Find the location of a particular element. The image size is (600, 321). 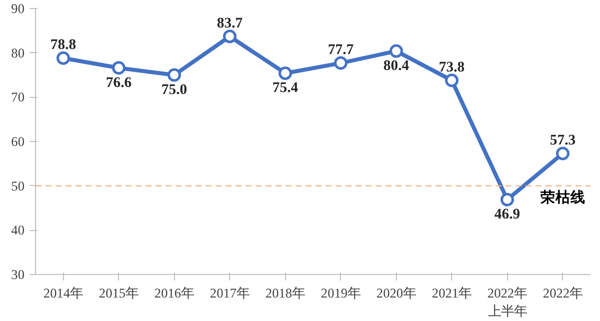

data-label: 46.9 is located at coordinates (507, 214).